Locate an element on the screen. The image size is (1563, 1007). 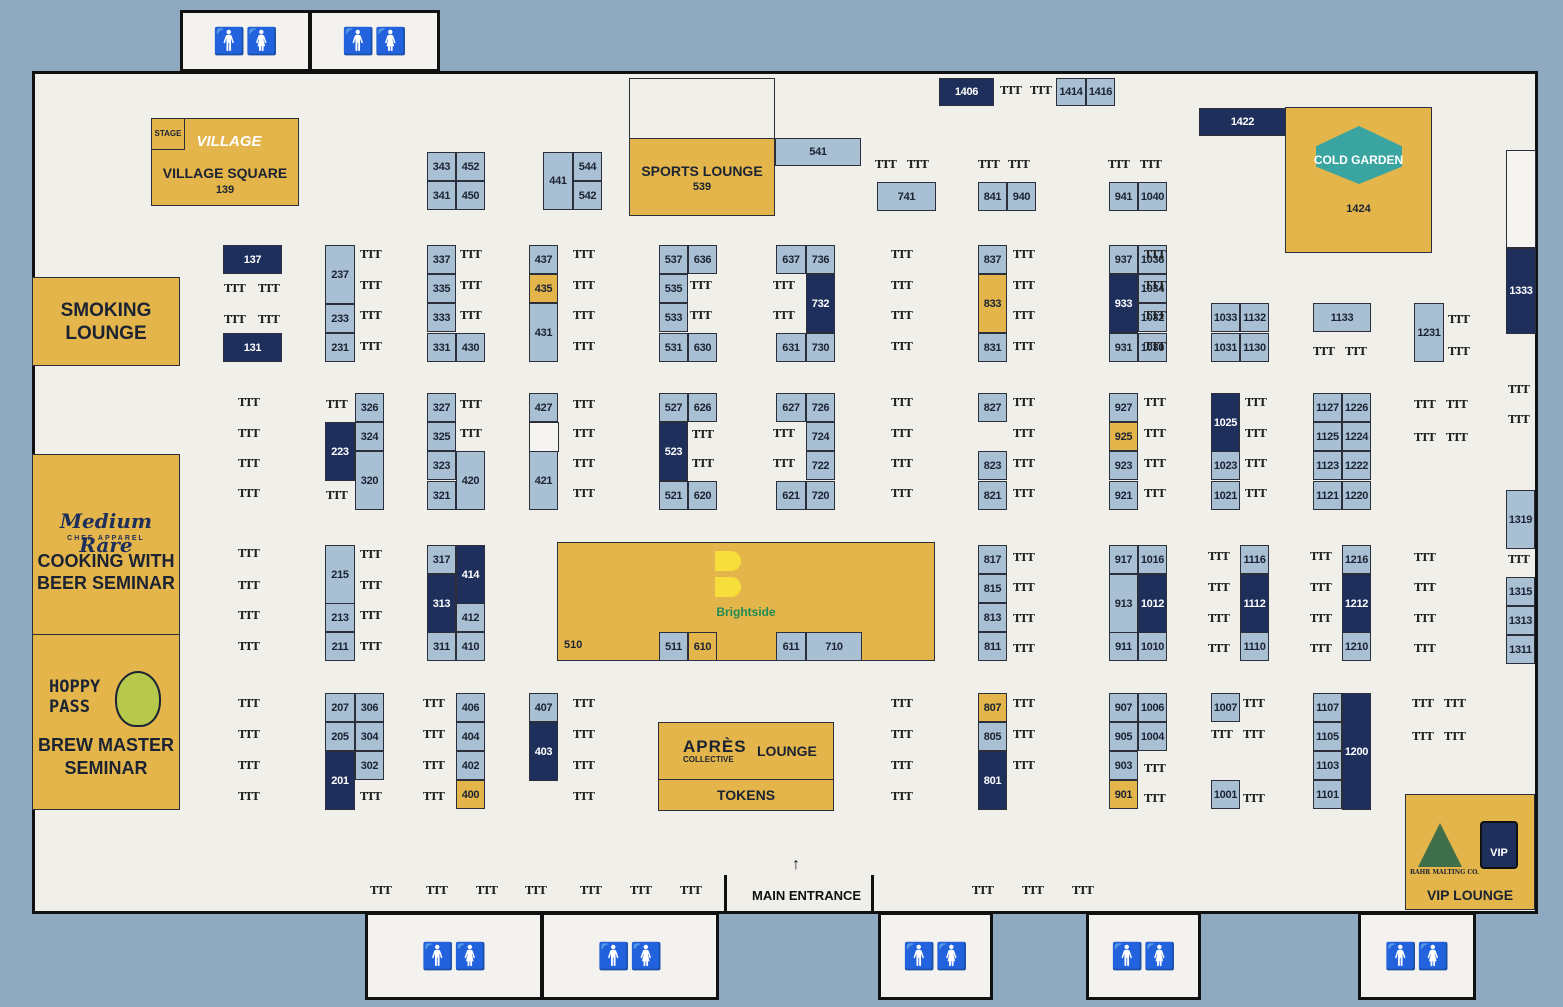
booth-815: 815 is located at coordinates (992, 588).